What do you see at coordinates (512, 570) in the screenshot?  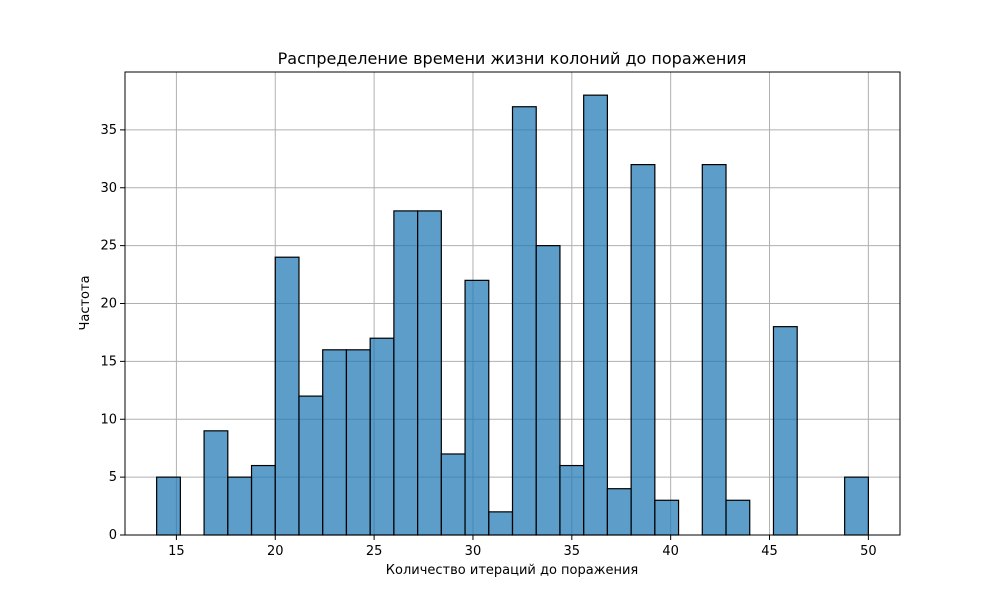 I see `x-axis-label: Количество итераций до поражения` at bounding box center [512, 570].